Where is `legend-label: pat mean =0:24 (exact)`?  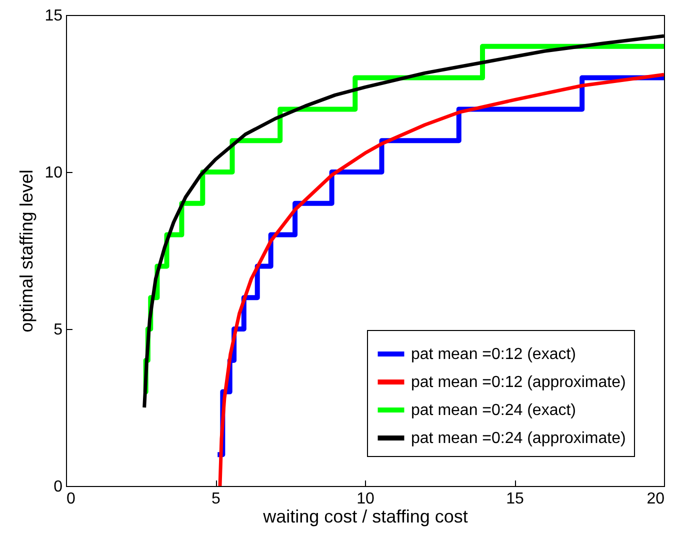
legend-label: pat mean =0:24 (exact) is located at coordinates (493, 410).